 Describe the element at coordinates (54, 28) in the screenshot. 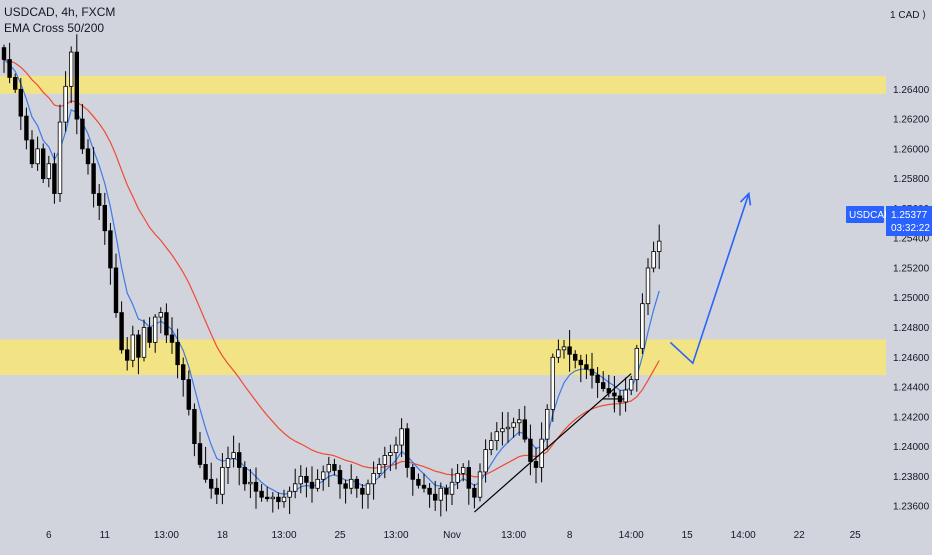

I see `indicator-line: EMA Cross 50/200` at that location.